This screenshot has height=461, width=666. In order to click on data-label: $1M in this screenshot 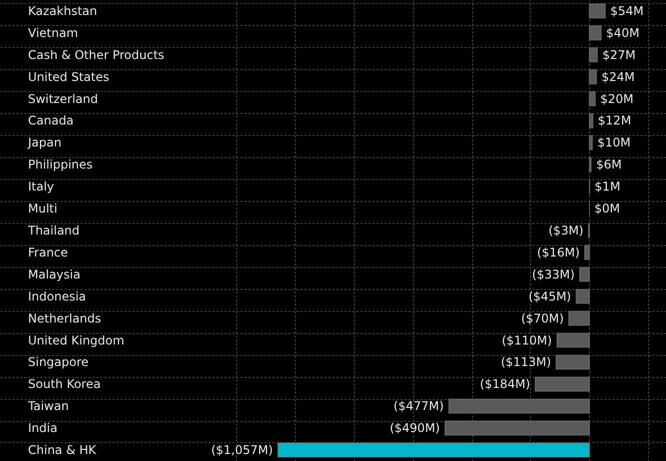, I will do `click(607, 187)`.